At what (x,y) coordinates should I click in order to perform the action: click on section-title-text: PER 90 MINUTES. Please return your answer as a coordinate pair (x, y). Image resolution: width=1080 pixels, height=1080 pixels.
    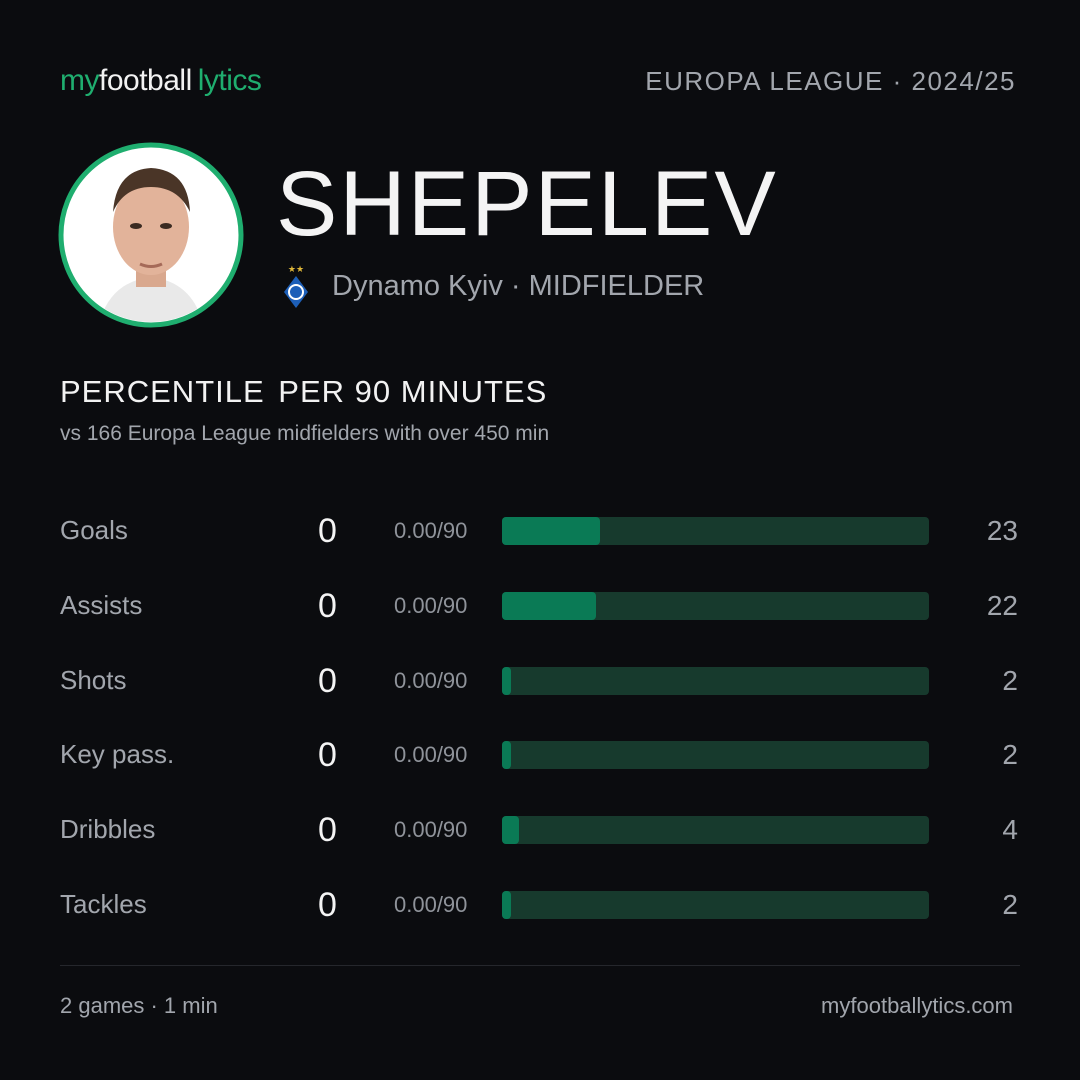
    Looking at the image, I should click on (413, 391).